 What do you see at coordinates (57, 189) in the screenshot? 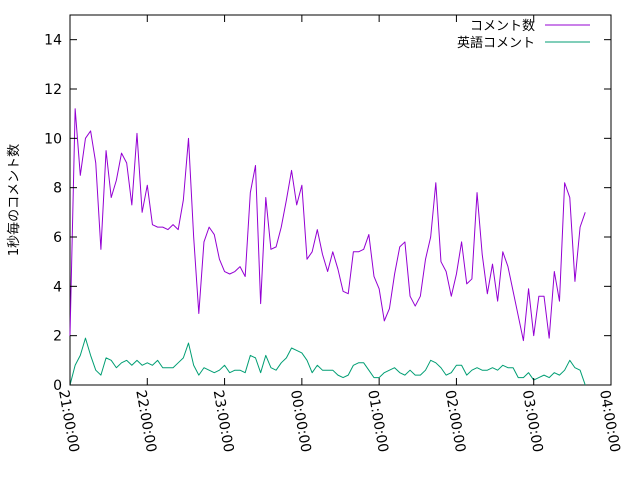
I see `y-tick-label: 8` at bounding box center [57, 189].